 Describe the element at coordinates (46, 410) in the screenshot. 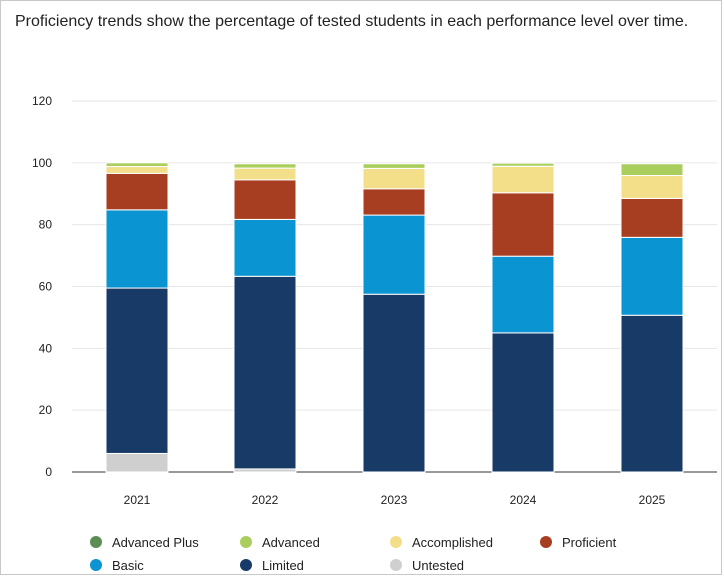

I see `y-tick-label: 20` at that location.